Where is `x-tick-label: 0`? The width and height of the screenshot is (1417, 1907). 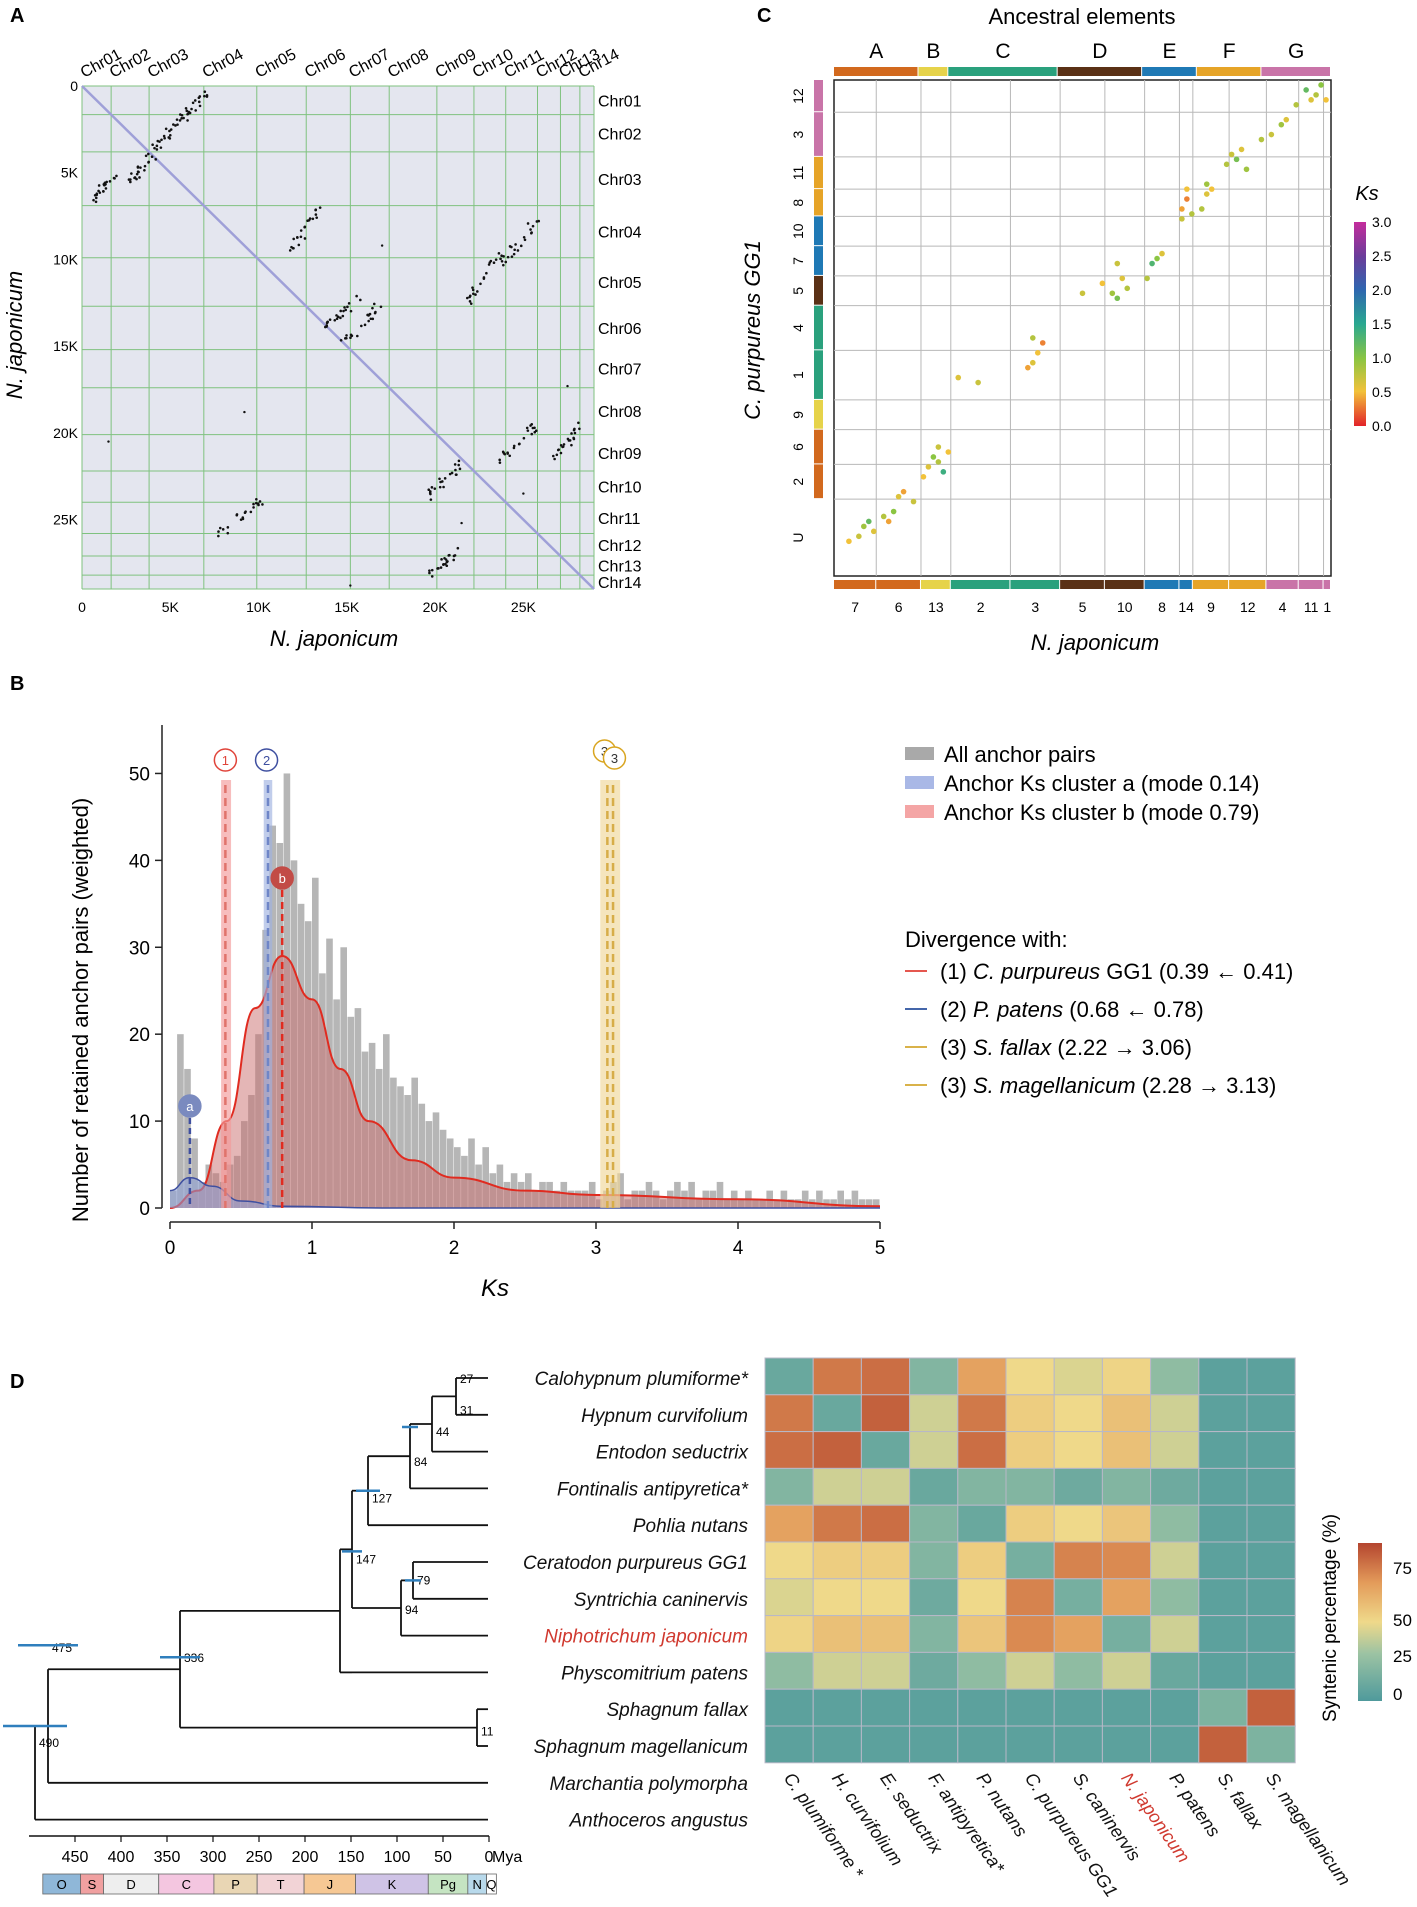
x-tick-label: 0 is located at coordinates (170, 1248).